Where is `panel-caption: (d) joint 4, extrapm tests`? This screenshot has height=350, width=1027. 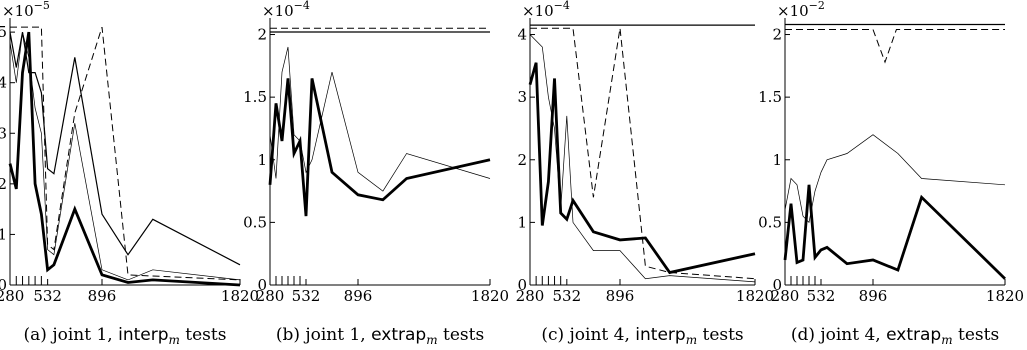
panel-caption: (d) joint 4, extrapm tests is located at coordinates (895, 336).